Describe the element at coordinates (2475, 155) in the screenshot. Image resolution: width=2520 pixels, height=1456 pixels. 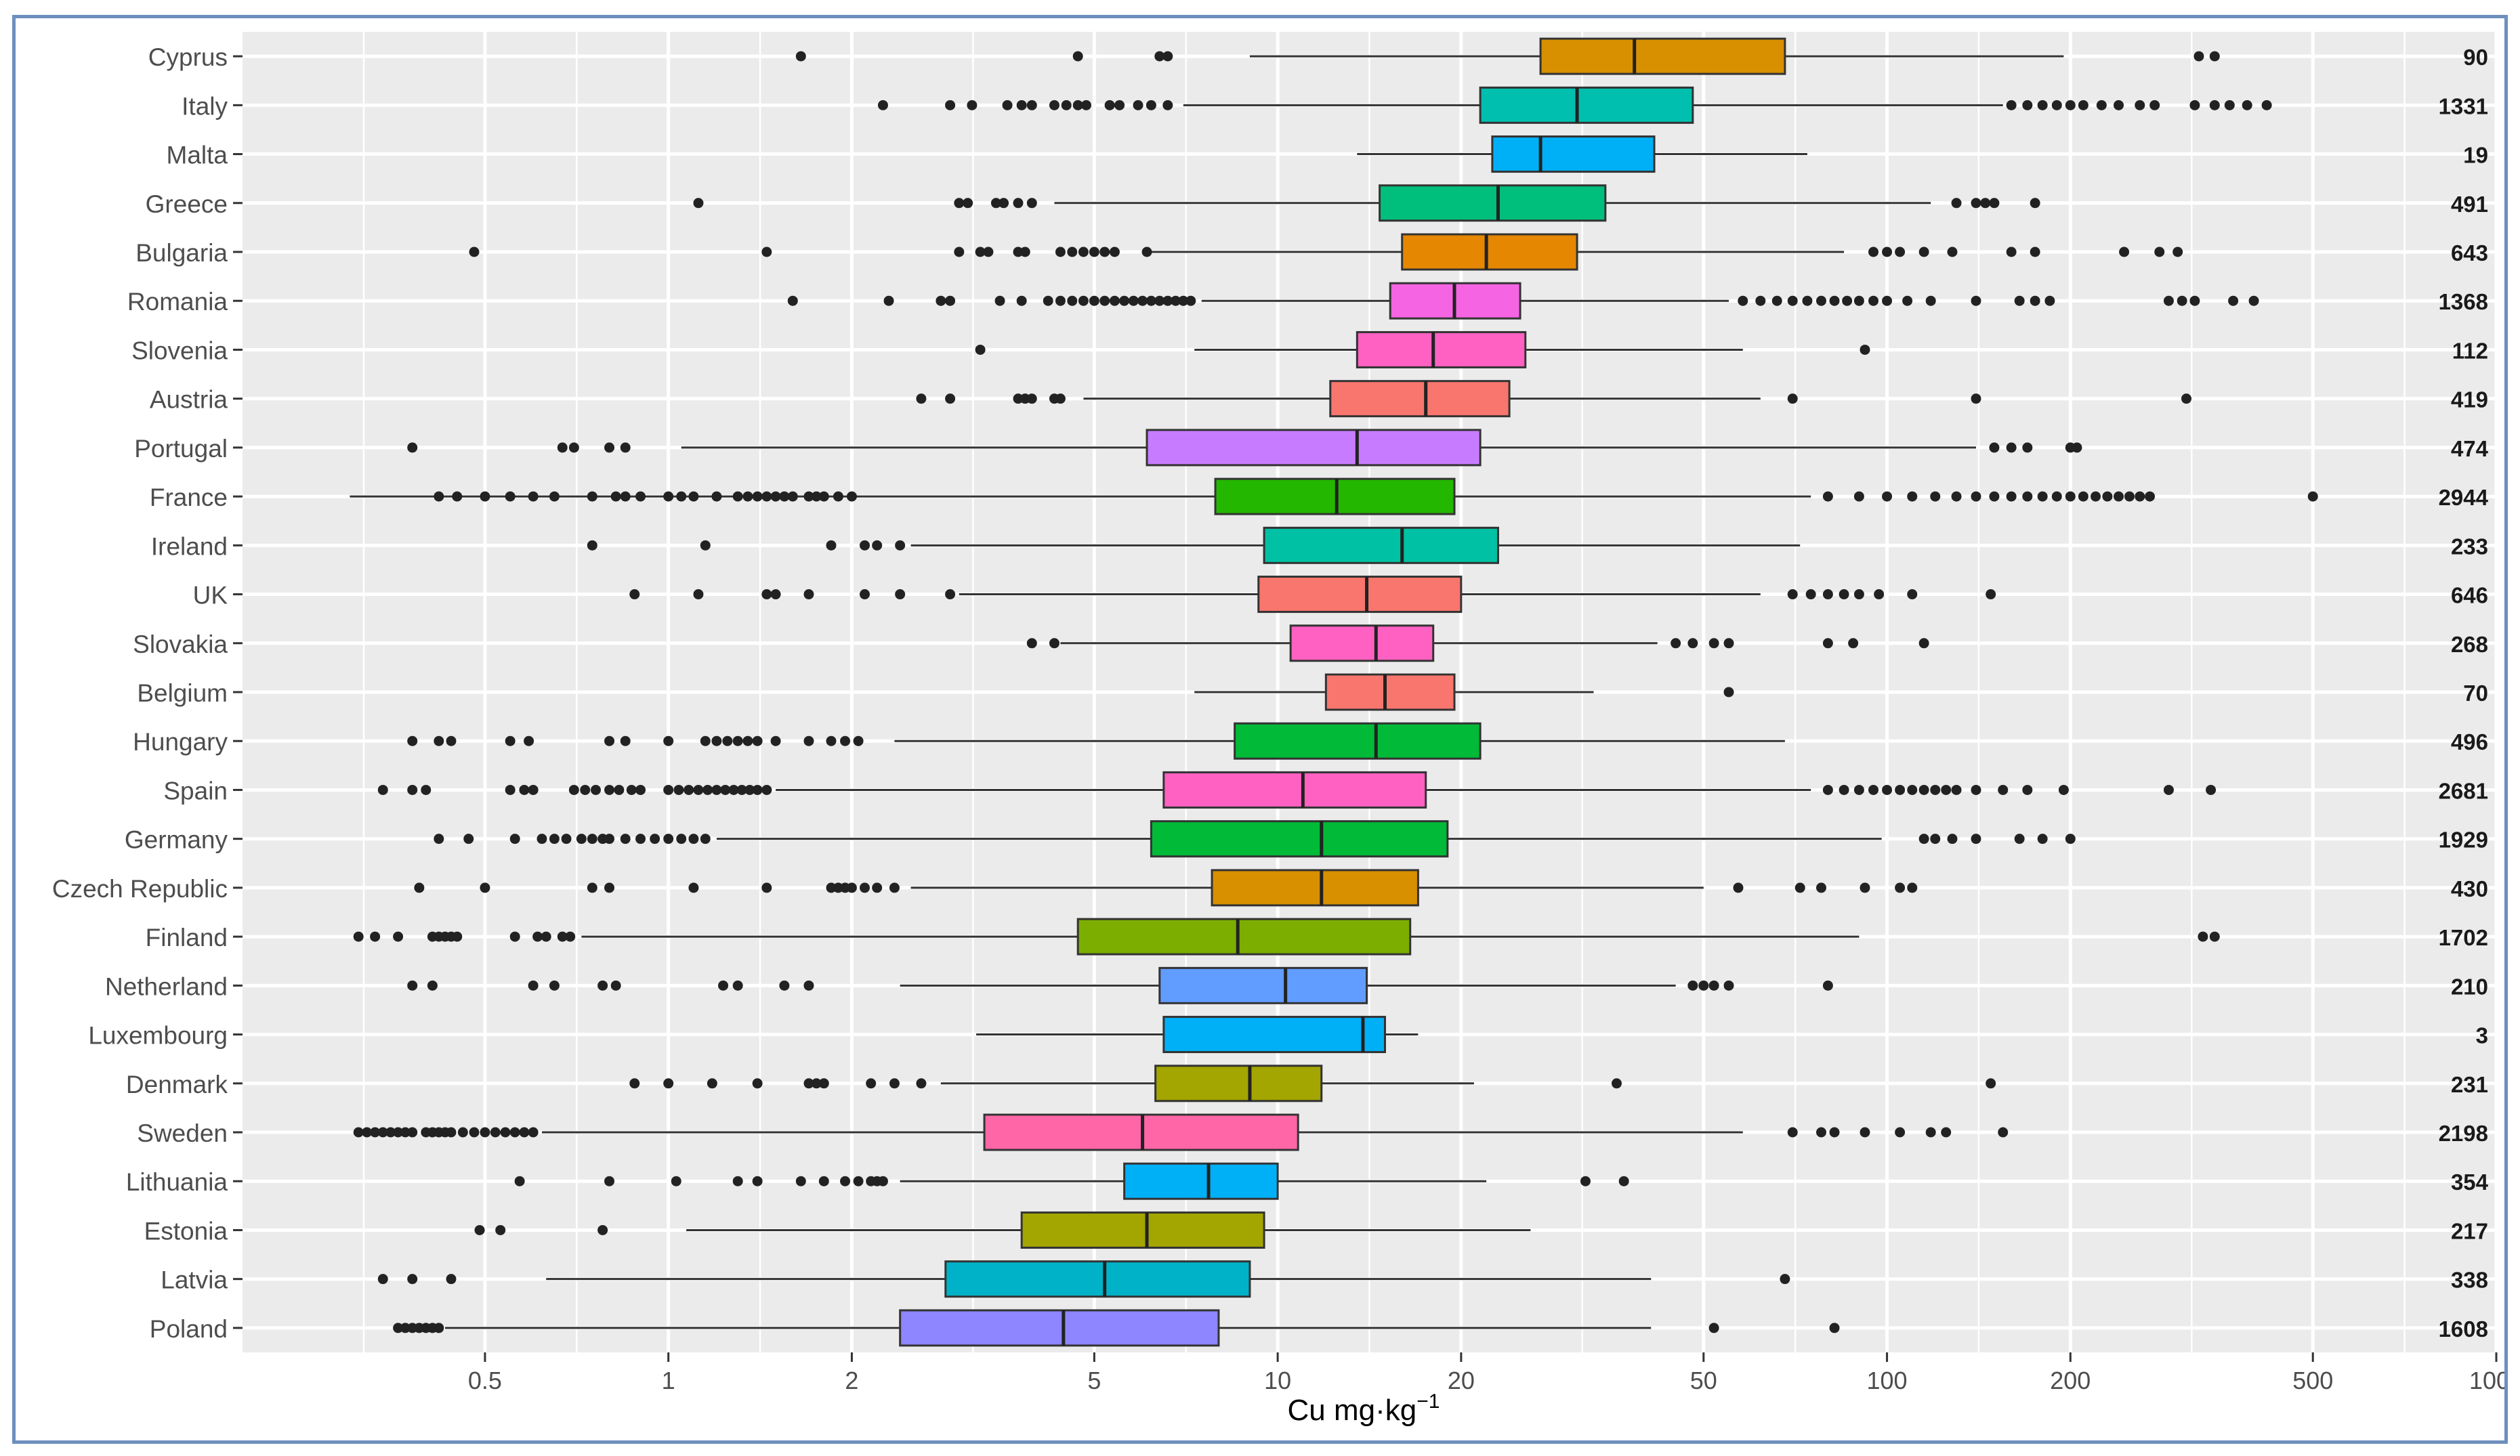
I see `count-malta: 19` at that location.